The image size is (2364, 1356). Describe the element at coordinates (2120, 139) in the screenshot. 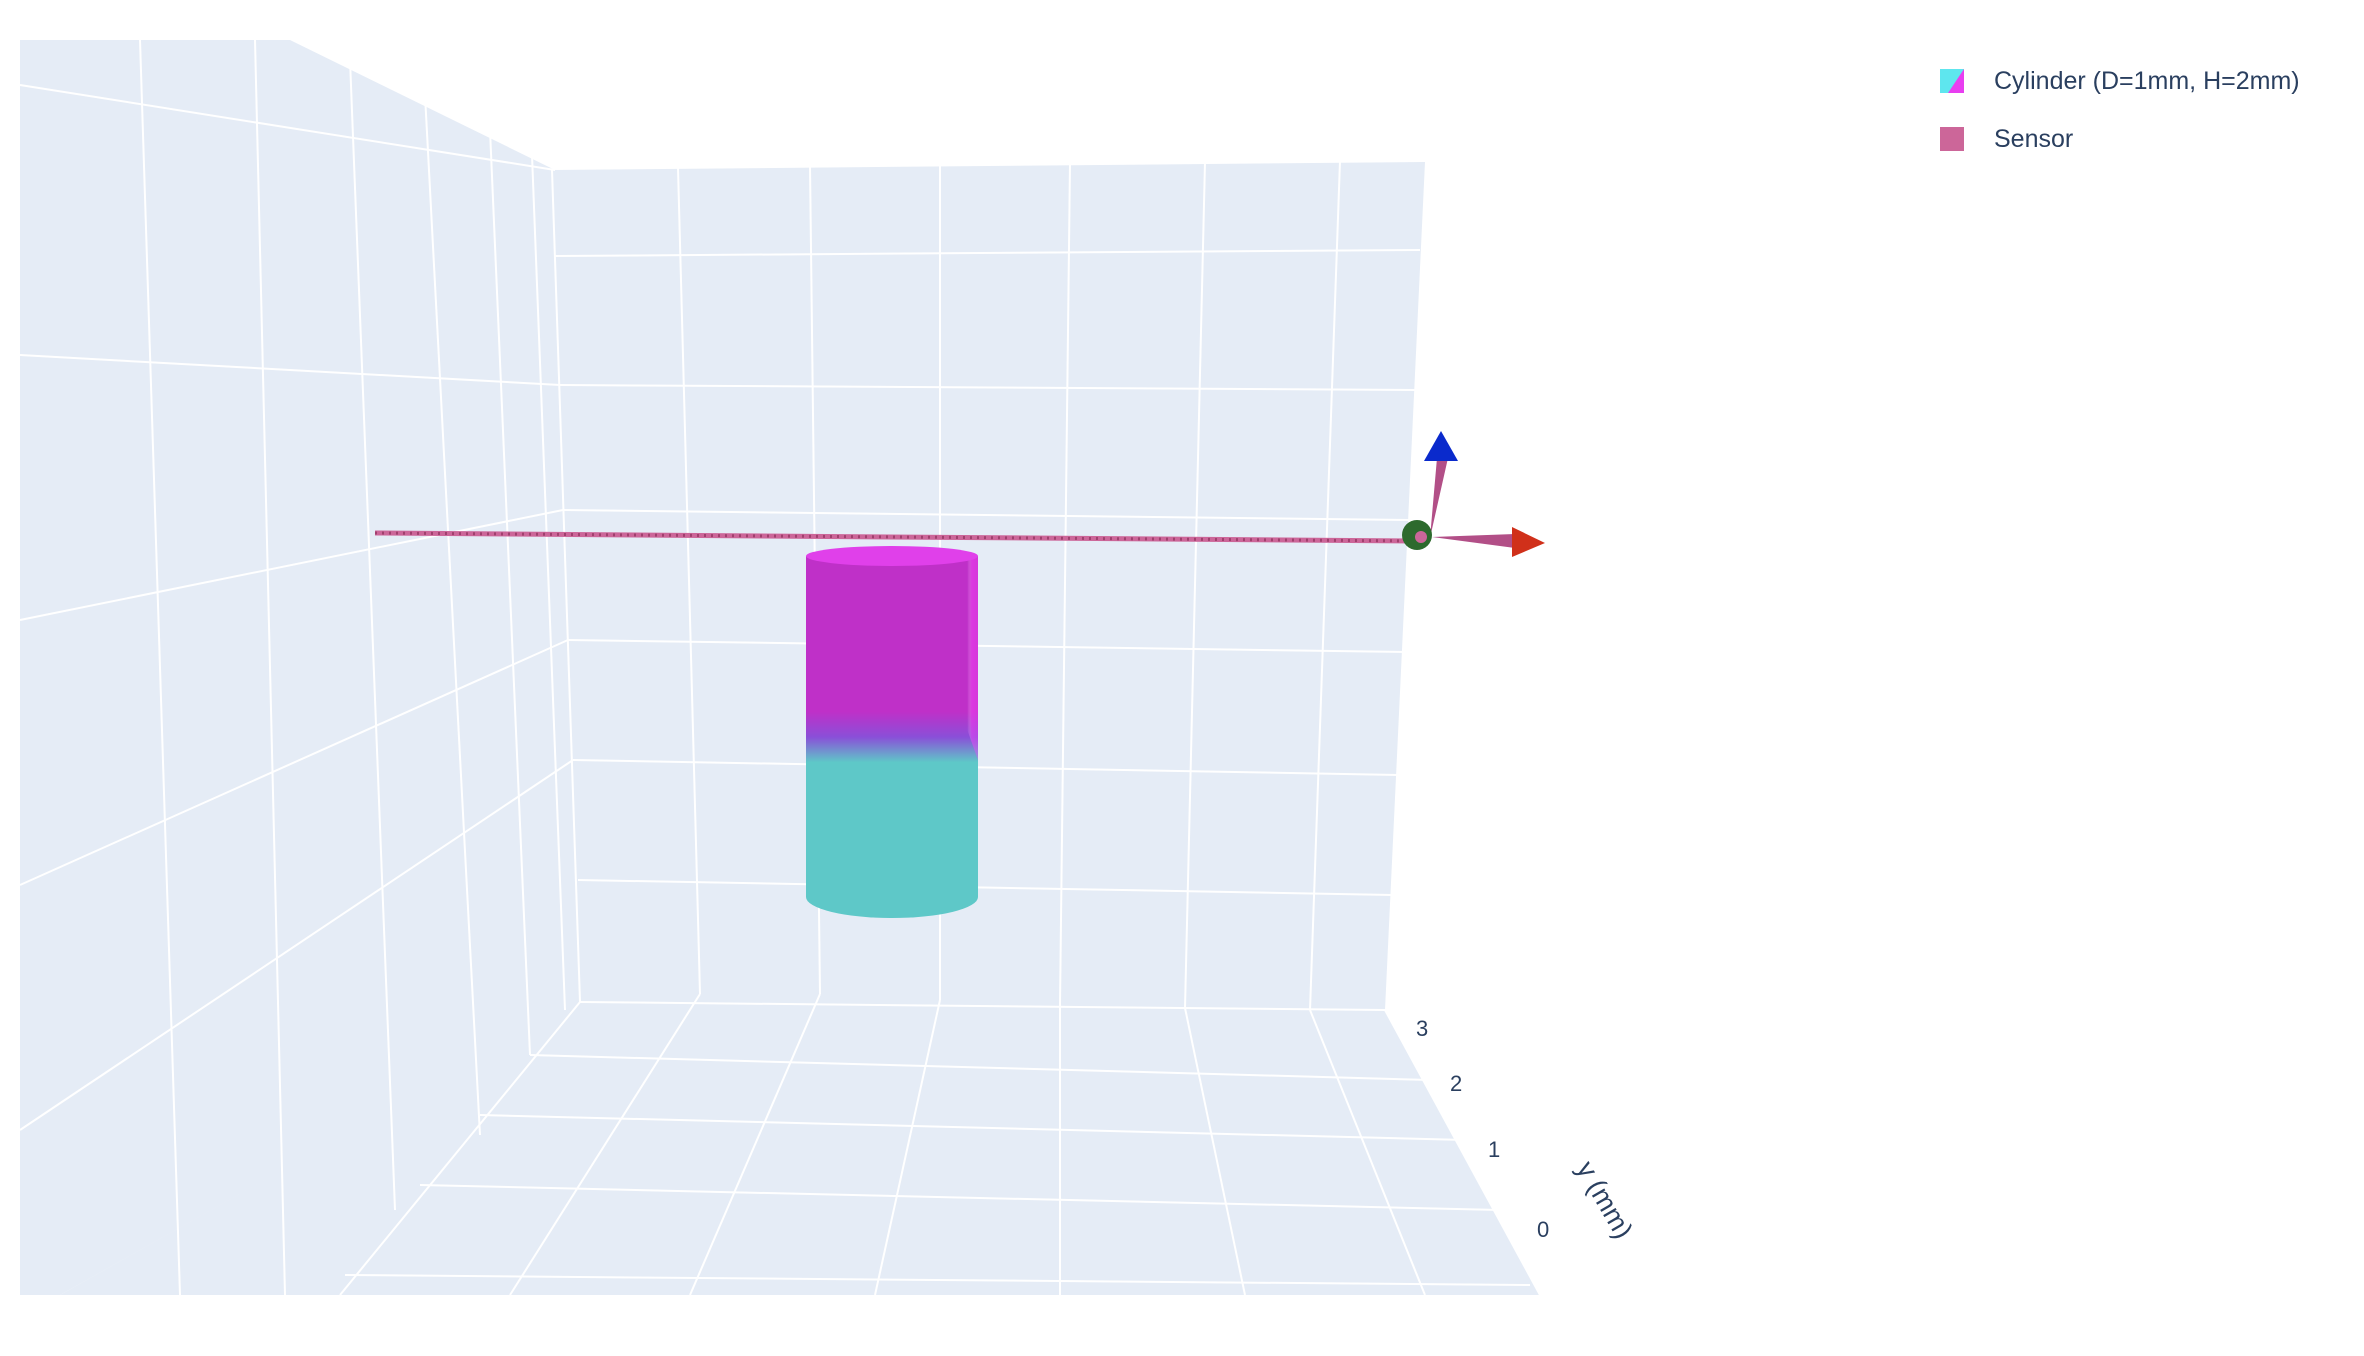

I see `legend-item-sensor: Sensor` at that location.